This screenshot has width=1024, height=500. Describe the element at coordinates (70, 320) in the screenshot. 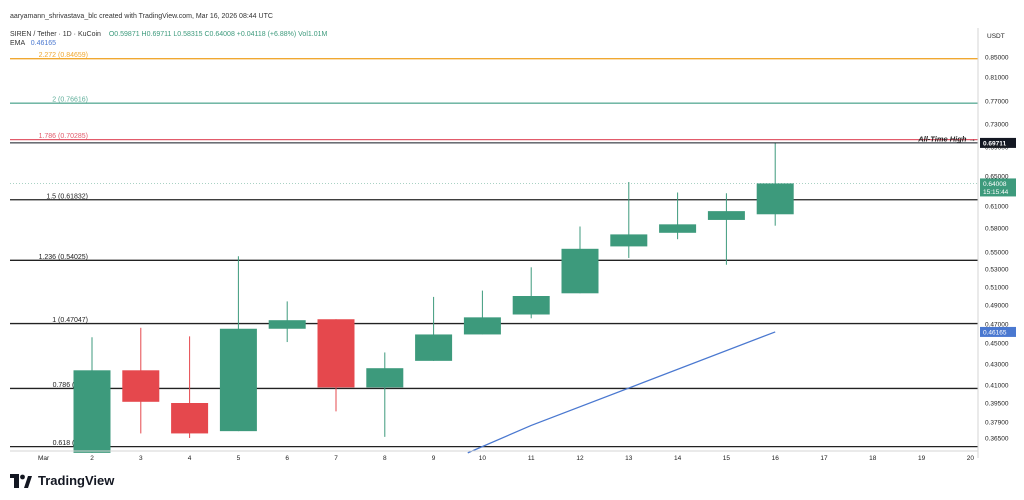

I see `fib-level-label: 1 (0.47047)` at that location.